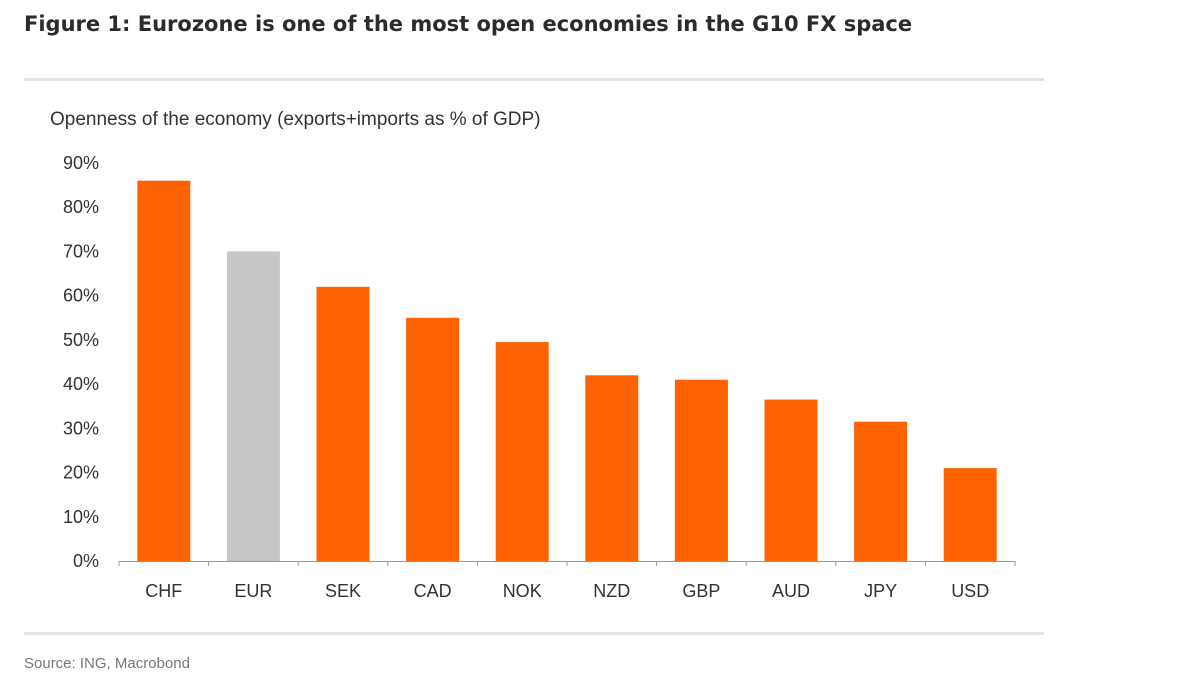 The height and width of the screenshot is (684, 1191). What do you see at coordinates (534, 79) in the screenshot?
I see `top-divider` at bounding box center [534, 79].